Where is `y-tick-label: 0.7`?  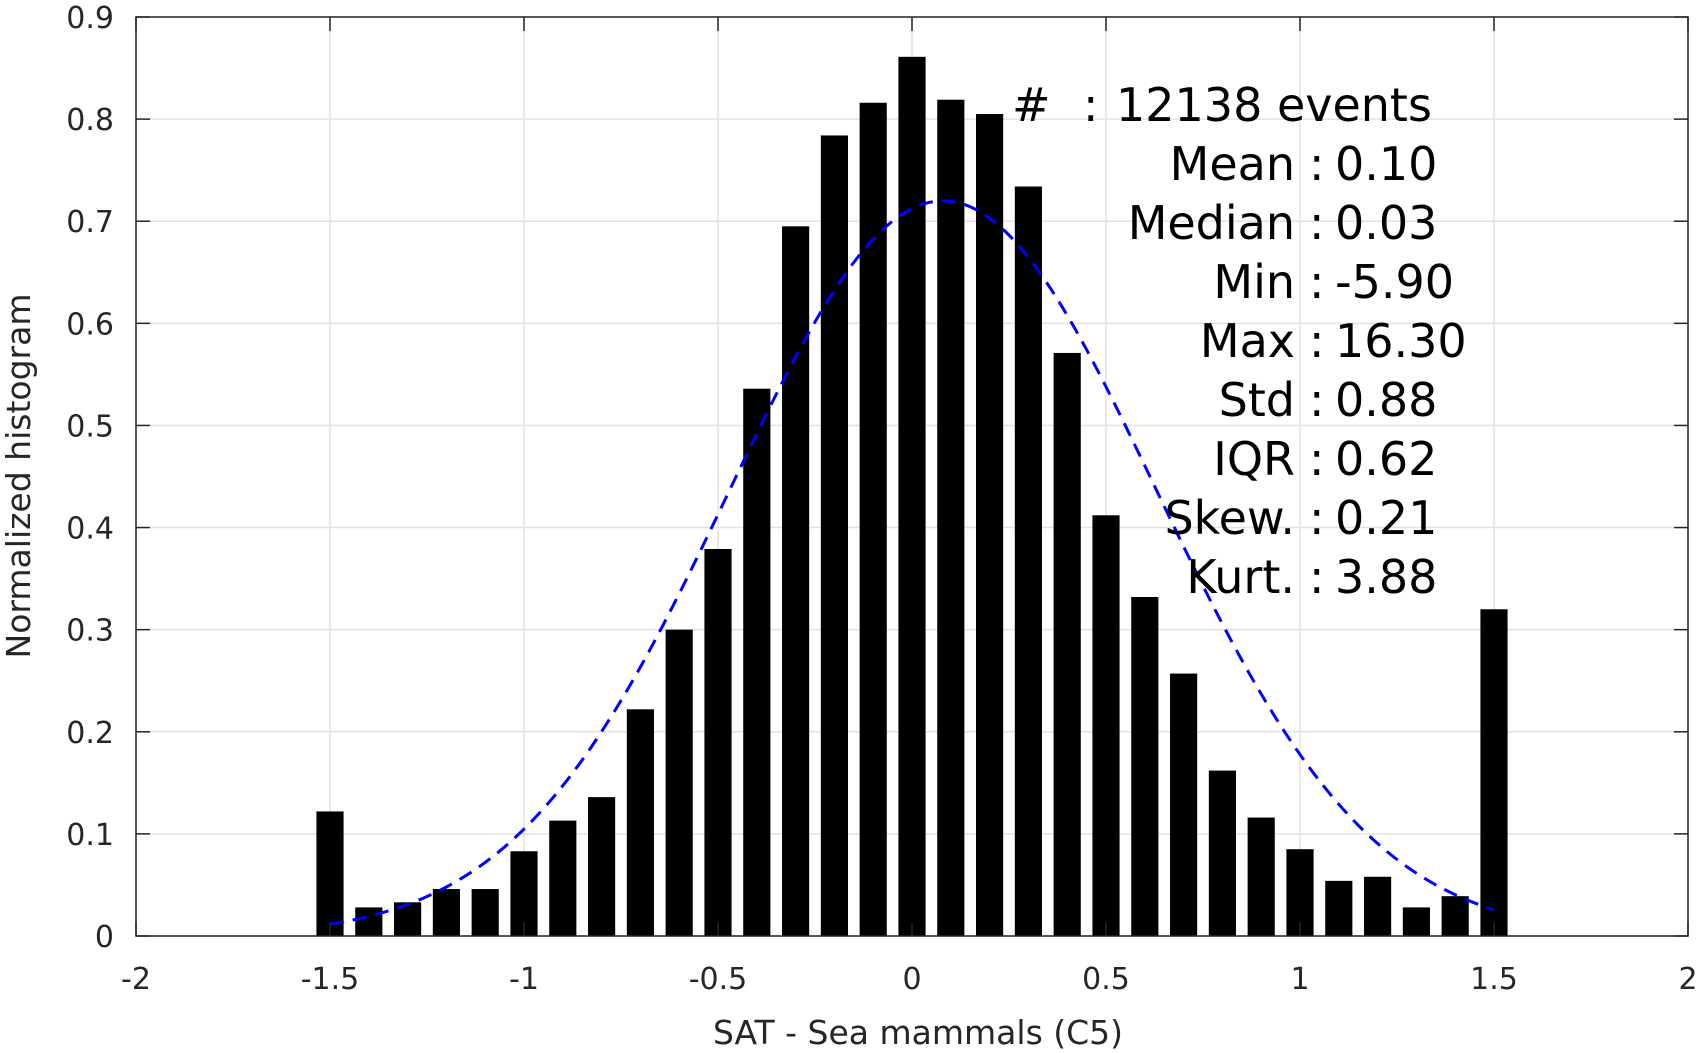 y-tick-label: 0.7 is located at coordinates (90, 222).